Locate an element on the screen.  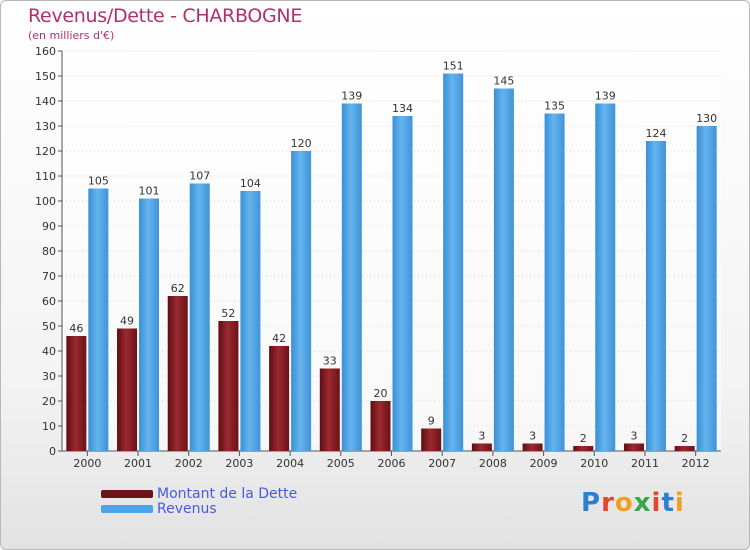
y-tick-label: 10 is located at coordinates (49, 426).